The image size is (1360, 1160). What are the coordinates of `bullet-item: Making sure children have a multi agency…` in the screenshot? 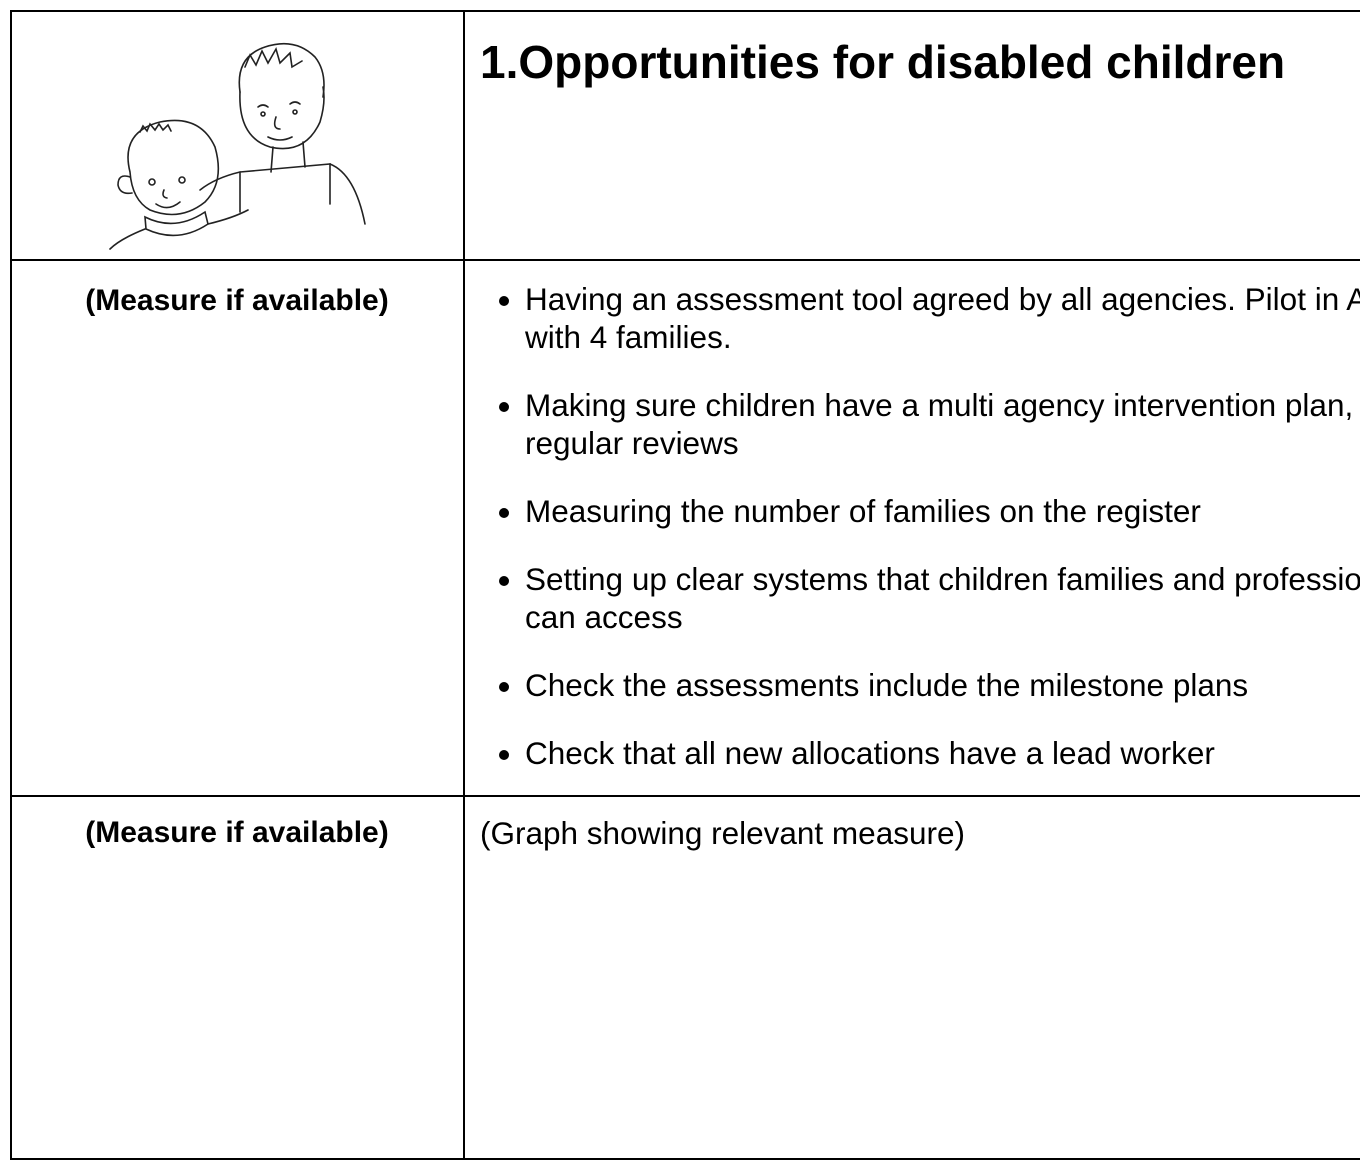 It's located at (942, 424).